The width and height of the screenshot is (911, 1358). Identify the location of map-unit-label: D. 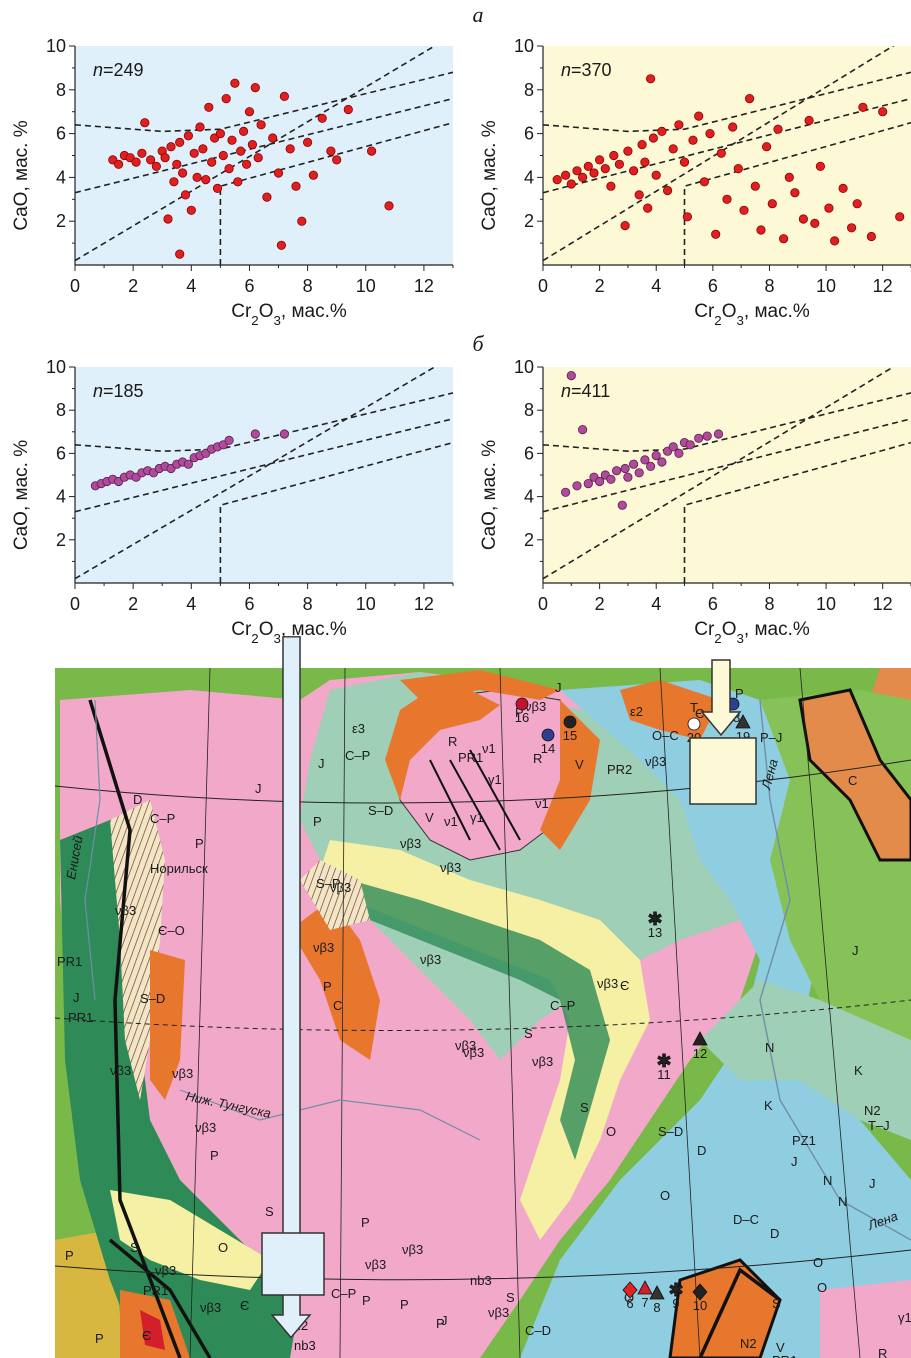
(774, 1233).